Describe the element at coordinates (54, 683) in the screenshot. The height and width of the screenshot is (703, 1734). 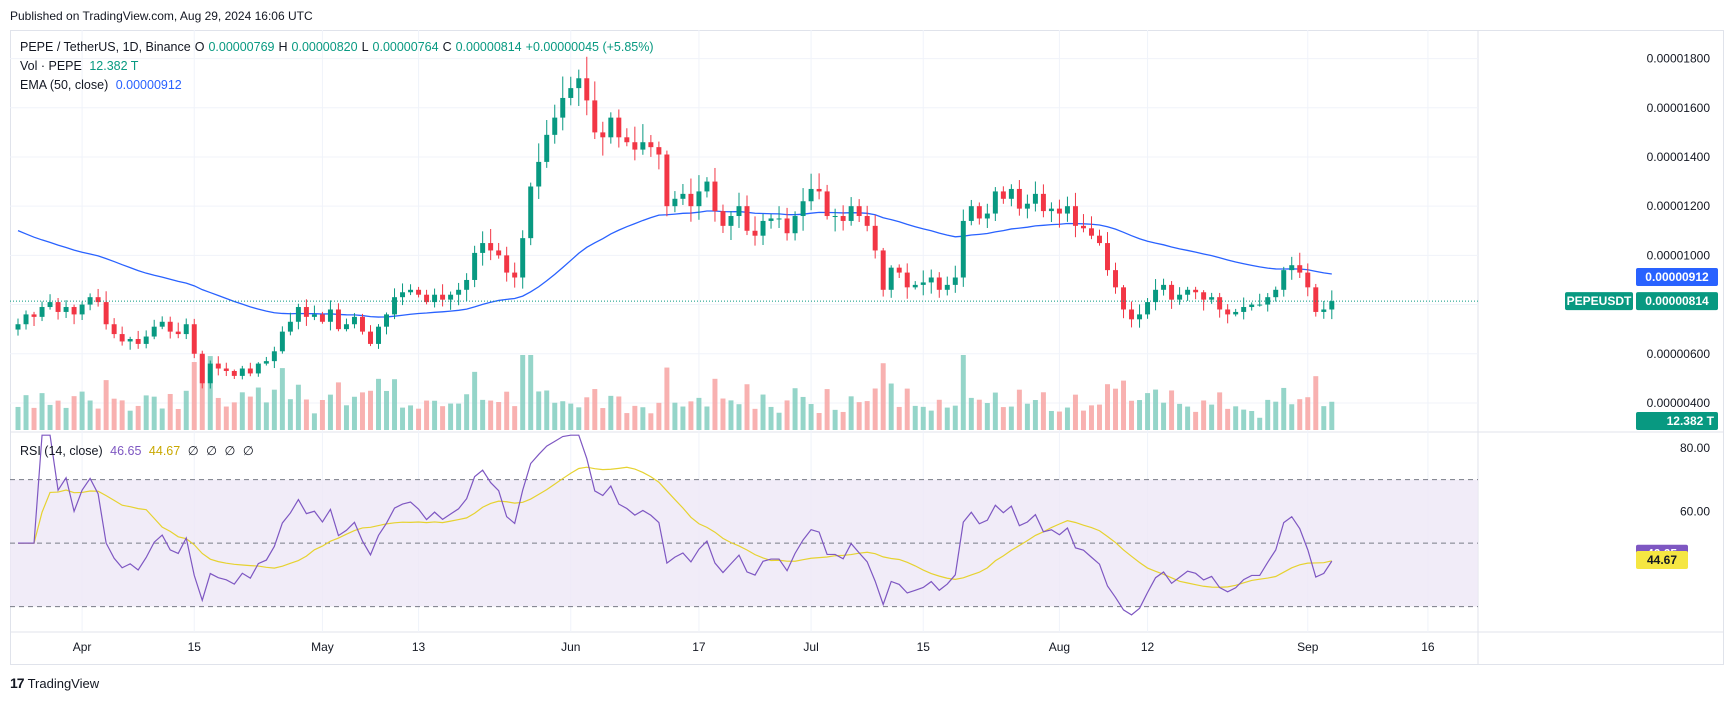
I see `tradingview-logo: 17 TradingView` at that location.